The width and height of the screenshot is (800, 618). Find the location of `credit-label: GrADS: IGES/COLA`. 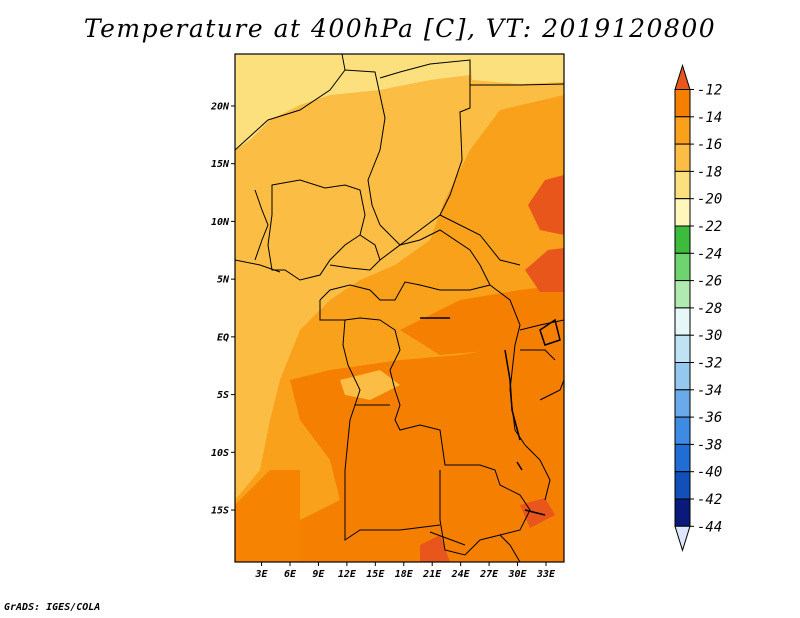

credit-label: GrADS: IGES/COLA is located at coordinates (52, 607).